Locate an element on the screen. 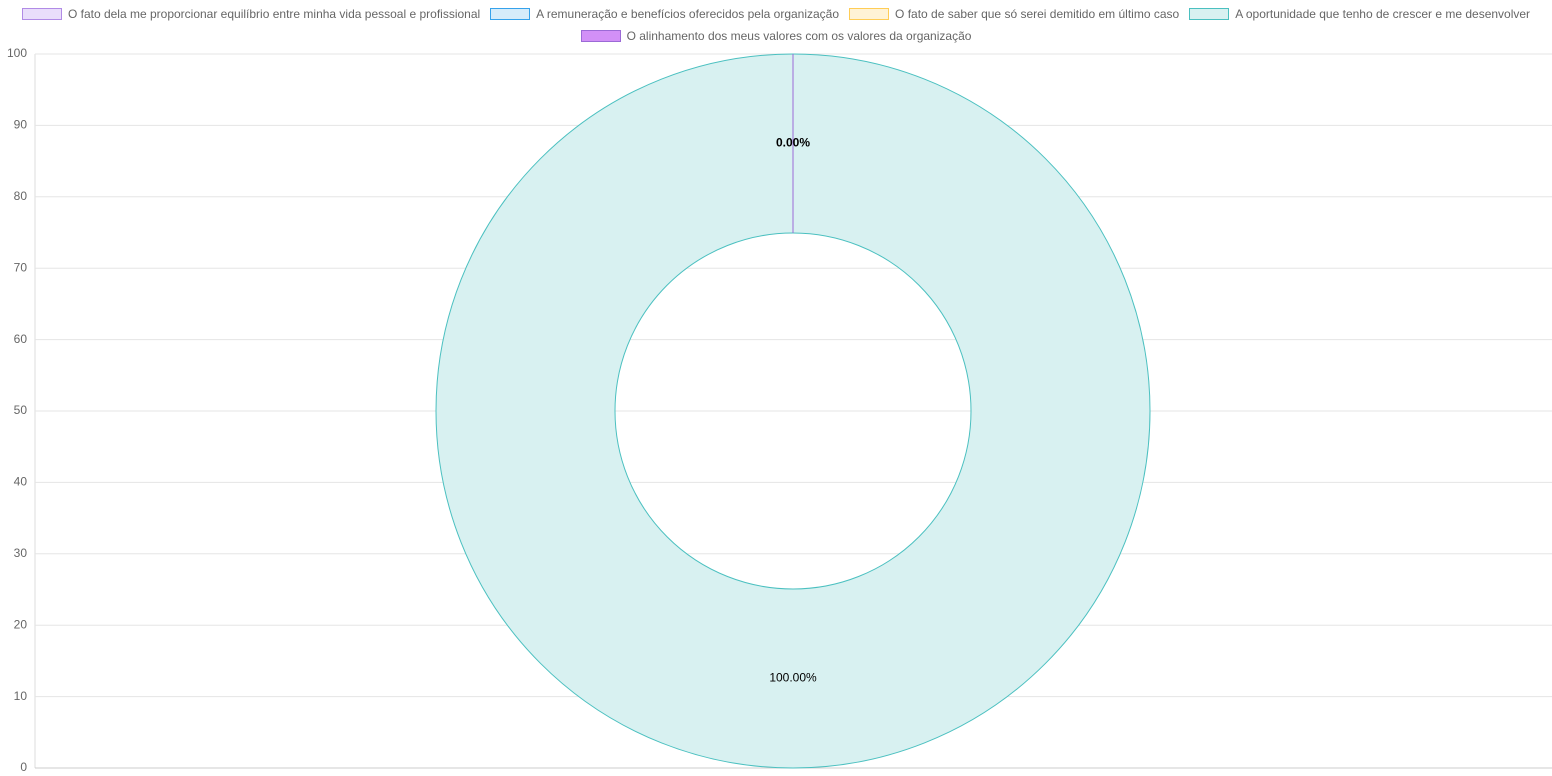 The height and width of the screenshot is (776, 1552). y-tick-label: 10 is located at coordinates (21, 696).